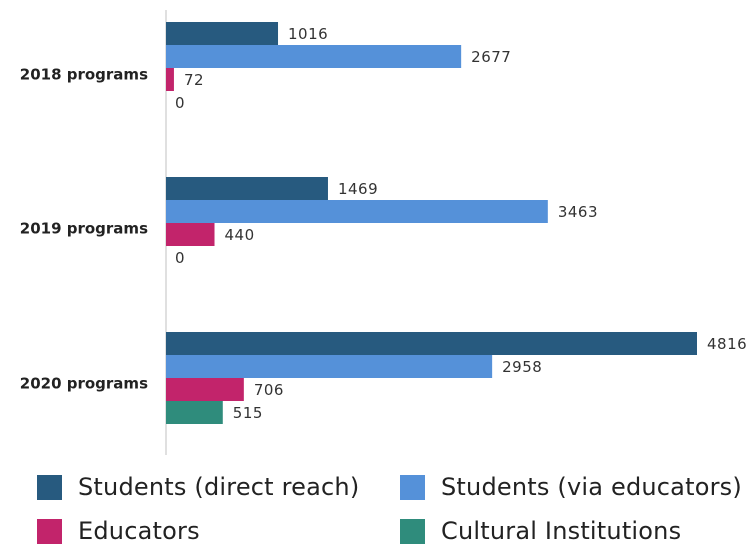  I want to click on category-label-2018-programs: 2018 programs, so click(84, 75).